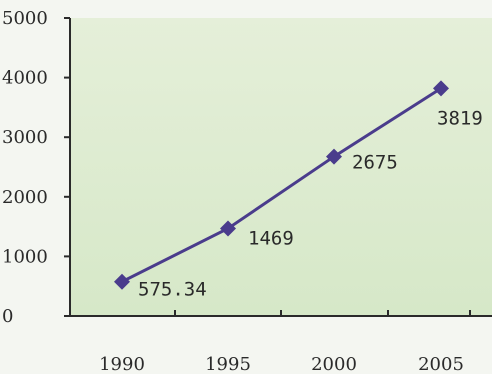 The height and width of the screenshot is (374, 492). Describe the element at coordinates (375, 163) in the screenshot. I see `data-label: 2675` at that location.